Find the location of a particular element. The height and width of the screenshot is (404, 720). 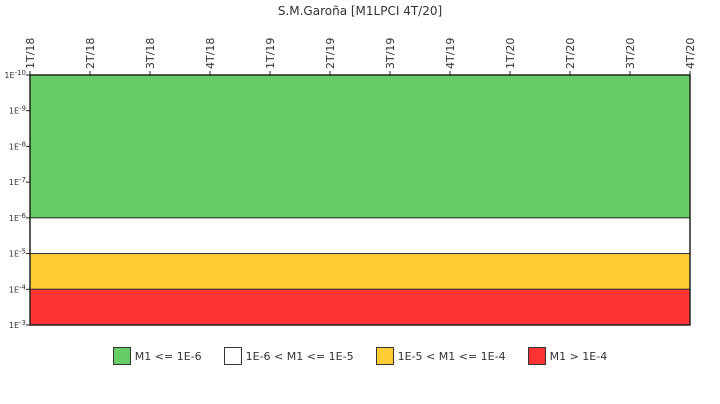

legend-item: M1 > 1E-4 is located at coordinates (567, 356).